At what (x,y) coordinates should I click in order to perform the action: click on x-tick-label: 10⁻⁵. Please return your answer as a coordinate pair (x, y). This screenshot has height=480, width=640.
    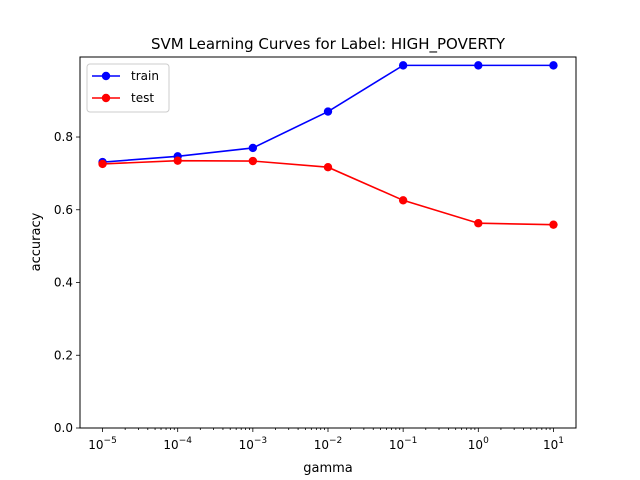
    Looking at the image, I should click on (102, 444).